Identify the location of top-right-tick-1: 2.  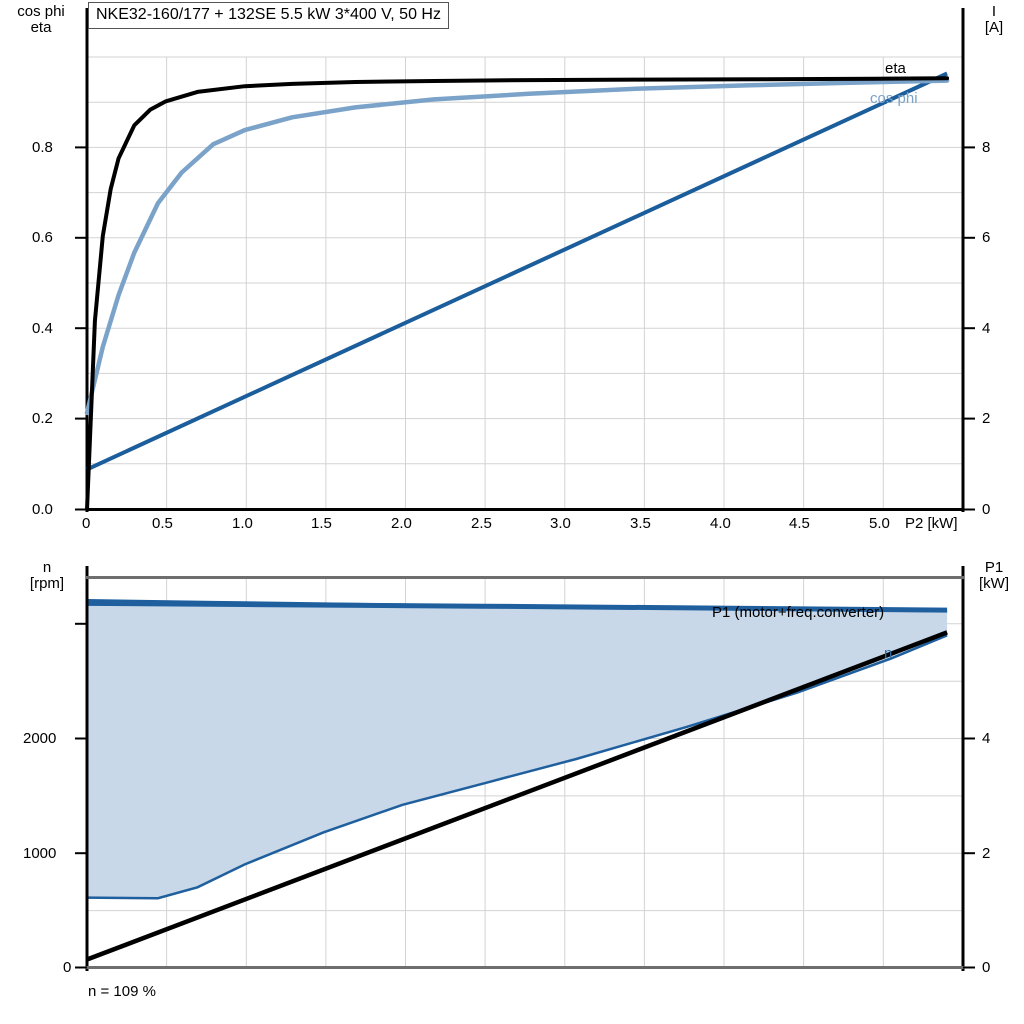
(986, 418).